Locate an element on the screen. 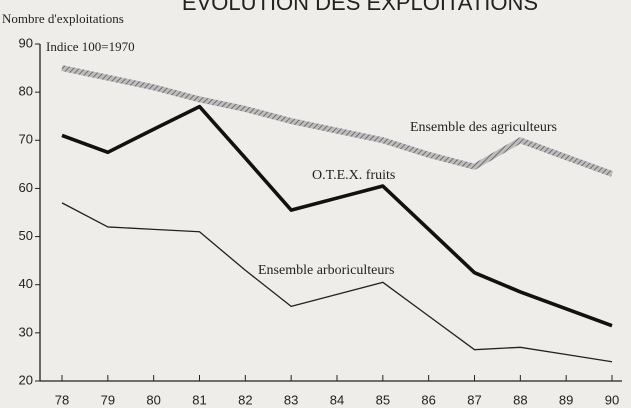 This screenshot has height=408, width=631. y-tick-label: 90 is located at coordinates (26, 42).